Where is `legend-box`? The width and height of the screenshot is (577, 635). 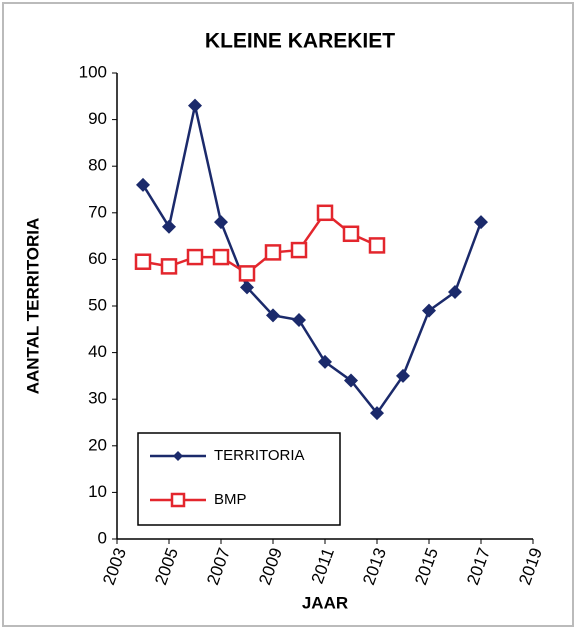 legend-box is located at coordinates (239, 479).